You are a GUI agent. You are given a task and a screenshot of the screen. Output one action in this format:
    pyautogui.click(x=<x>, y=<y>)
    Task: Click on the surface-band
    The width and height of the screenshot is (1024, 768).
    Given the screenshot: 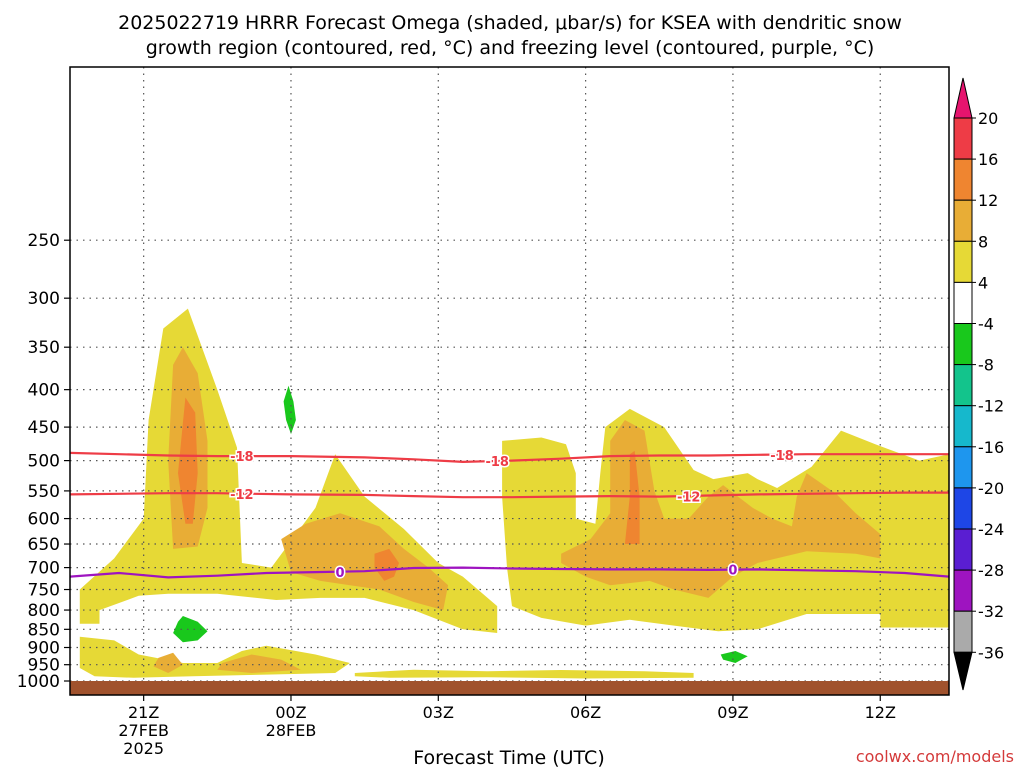 What is the action you would take?
    pyautogui.click(x=509, y=688)
    